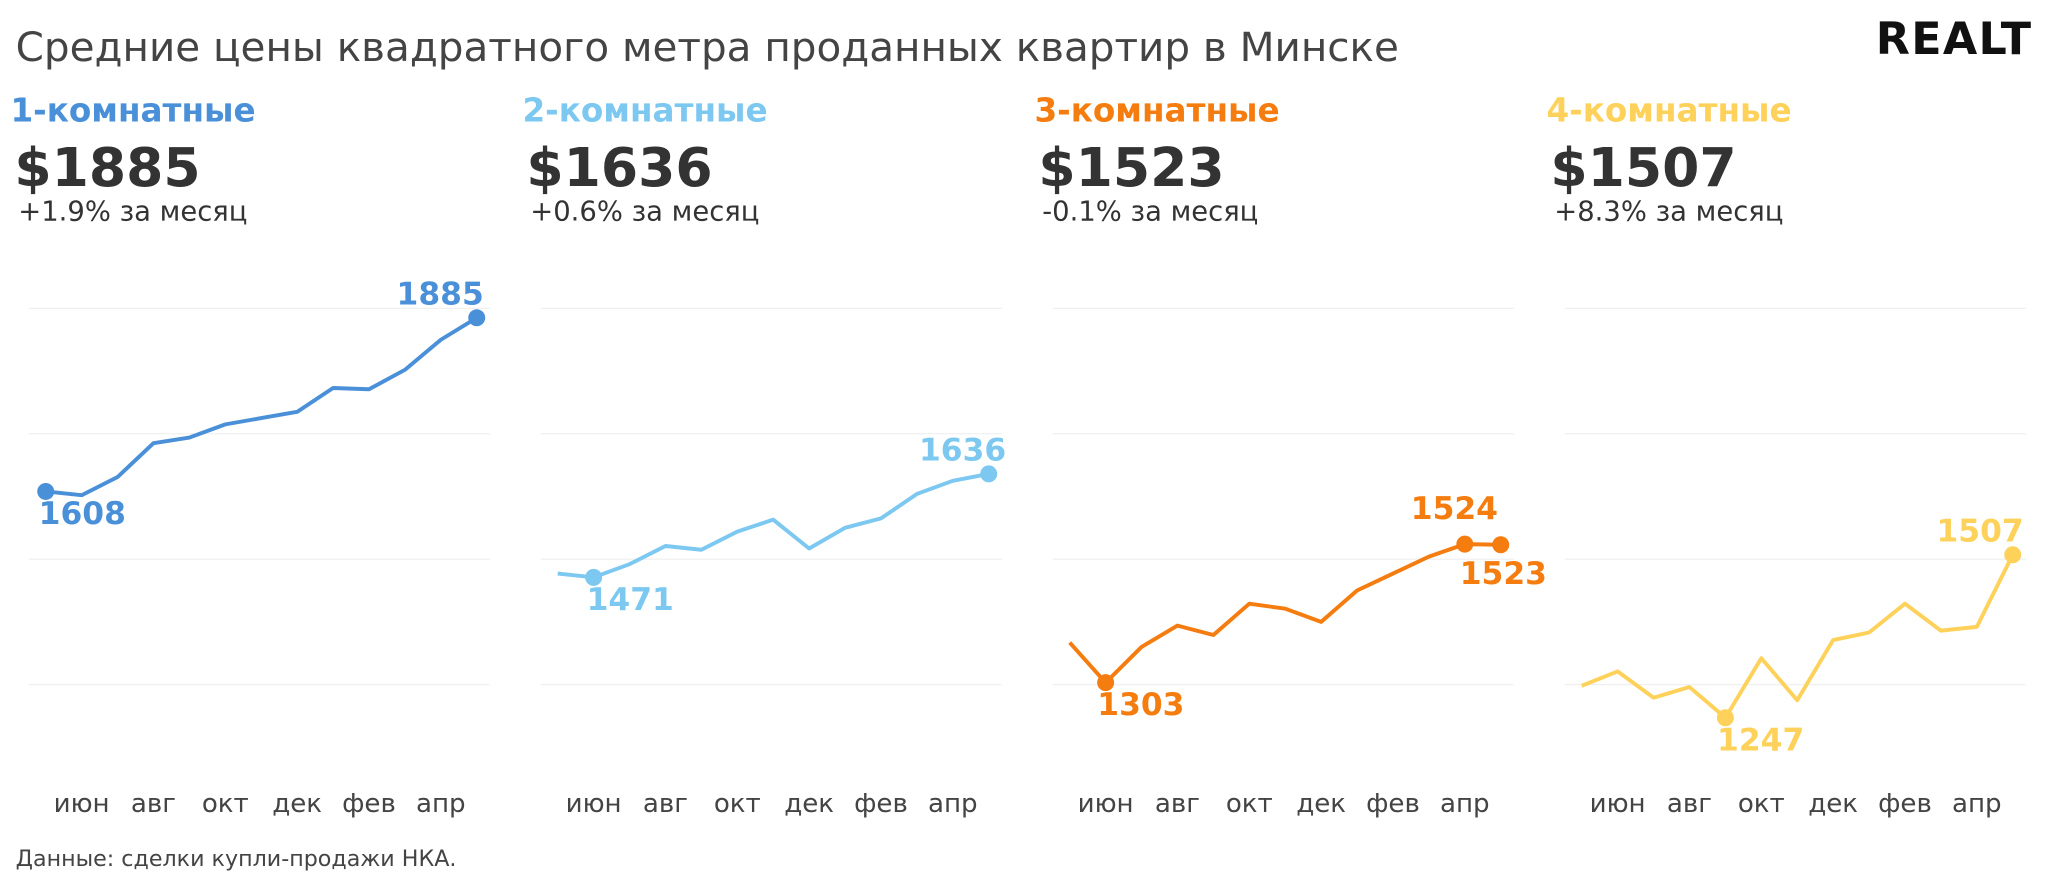  I want to click on logo: REALT, so click(1954, 39).